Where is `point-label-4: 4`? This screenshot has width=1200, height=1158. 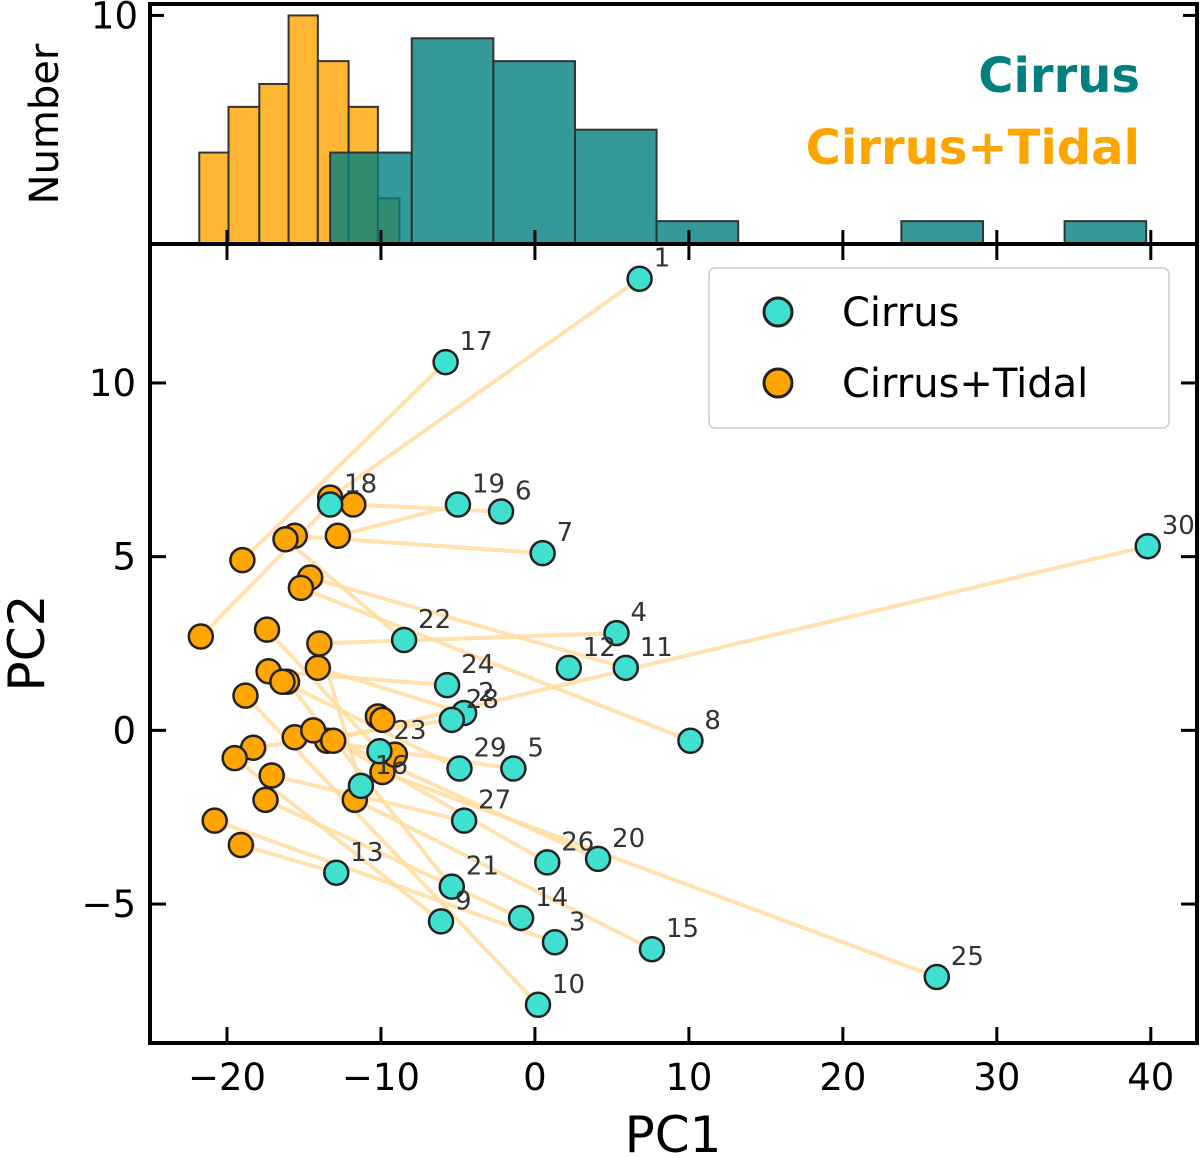 point-label-4: 4 is located at coordinates (639, 613).